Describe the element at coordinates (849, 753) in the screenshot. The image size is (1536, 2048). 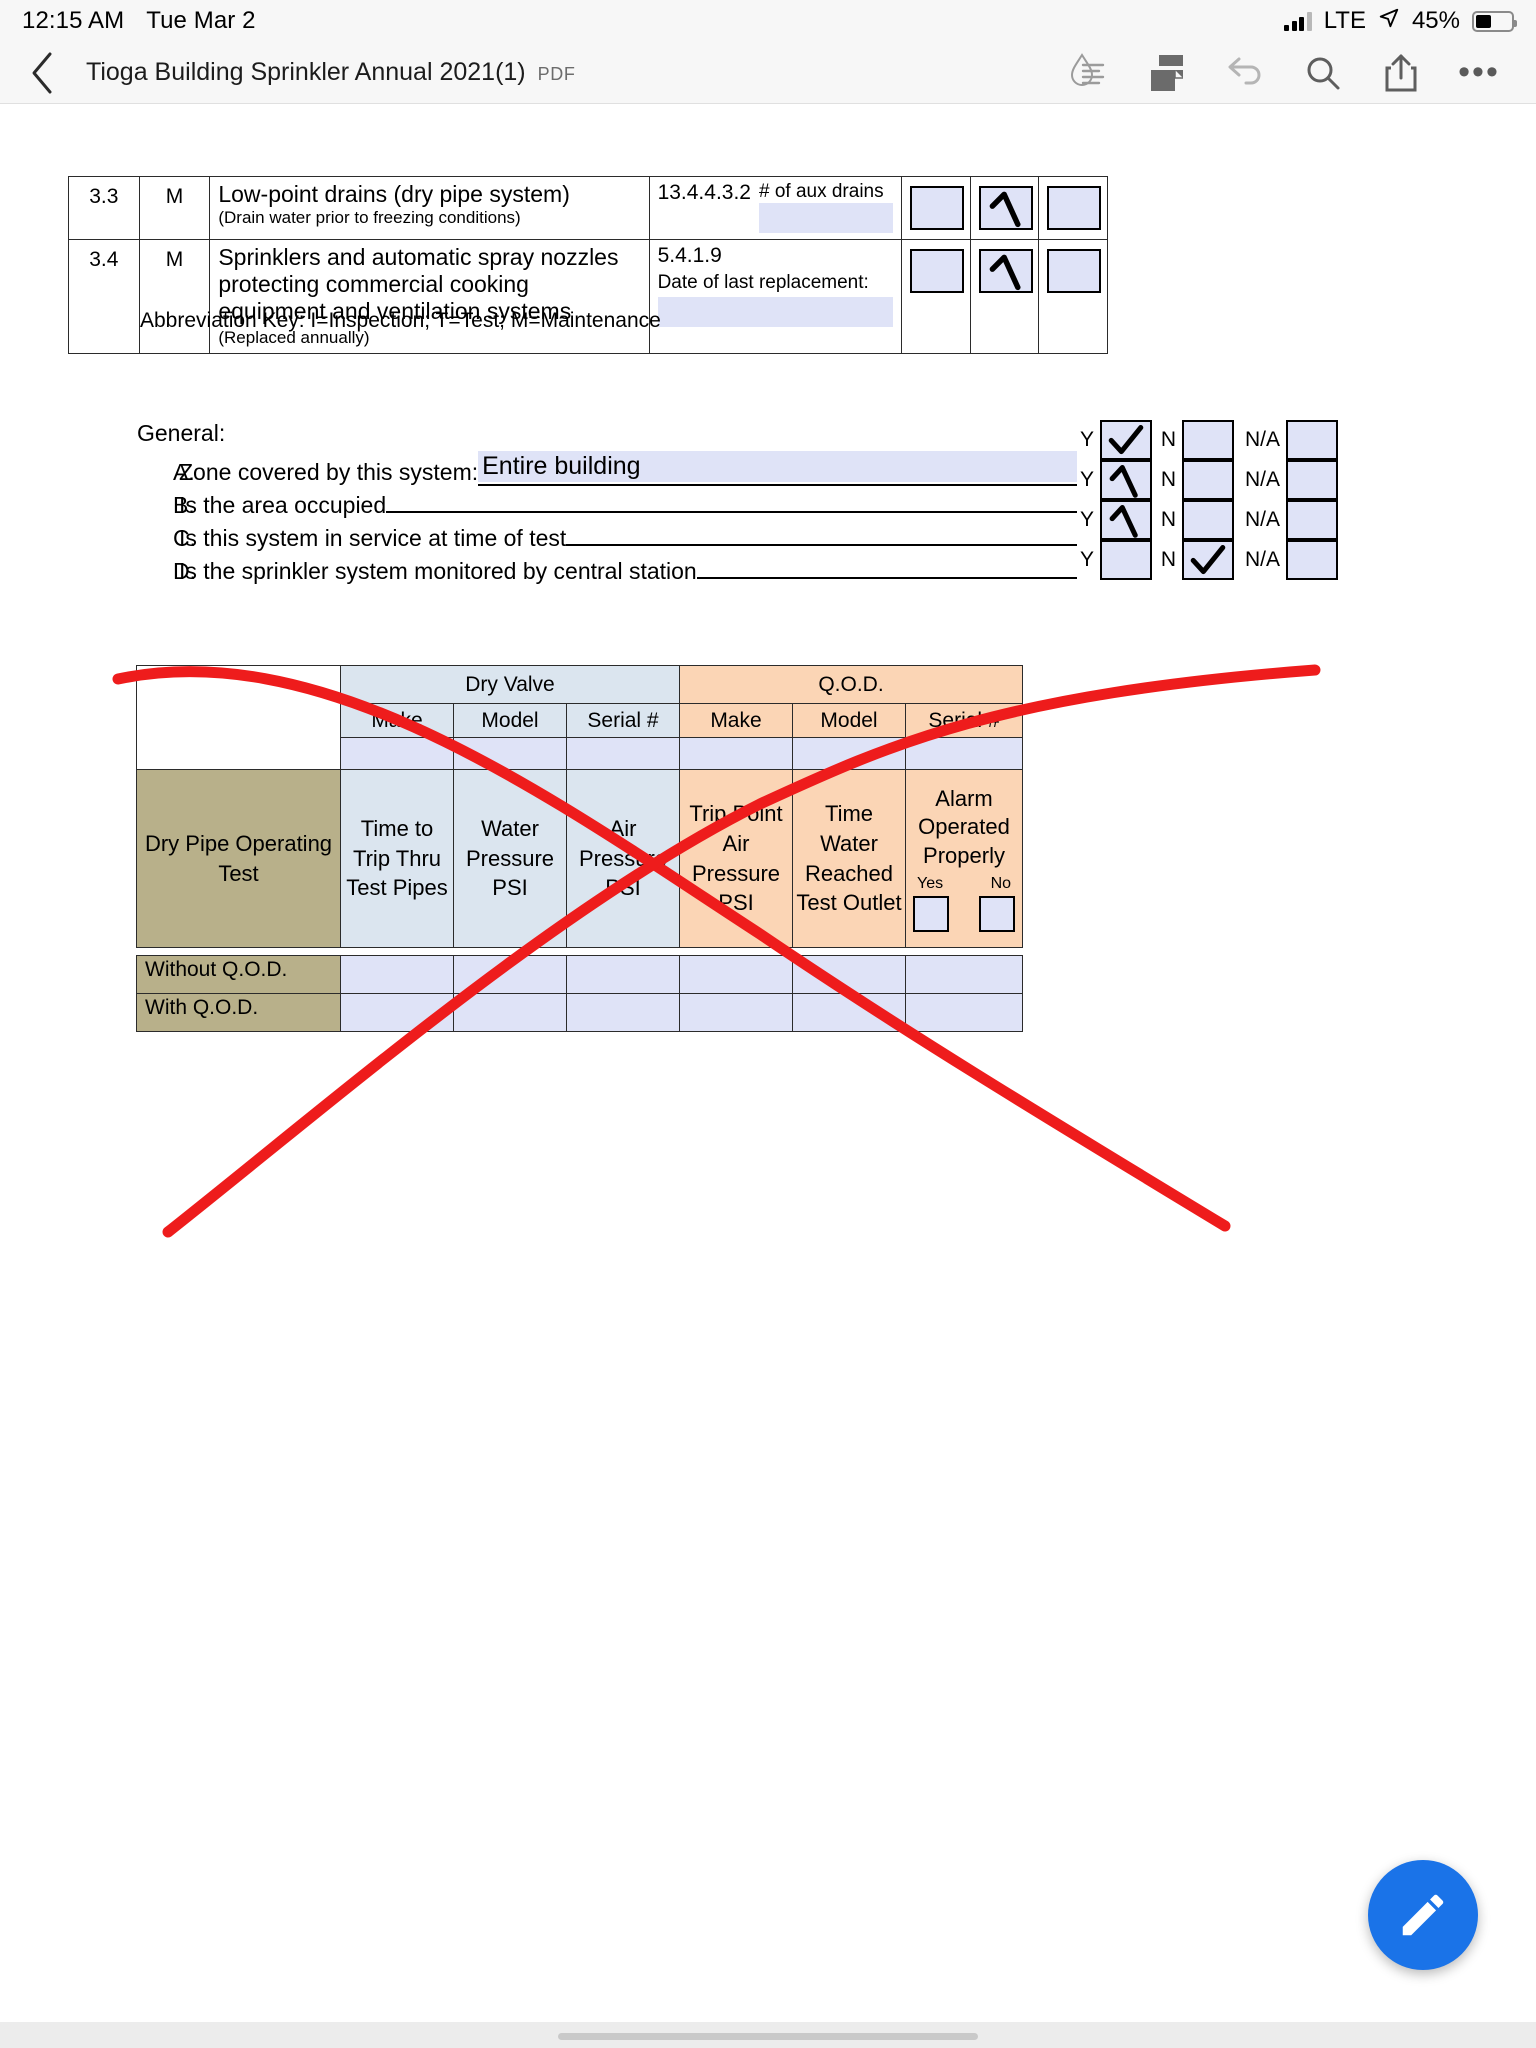
I see `input-qod-model` at that location.